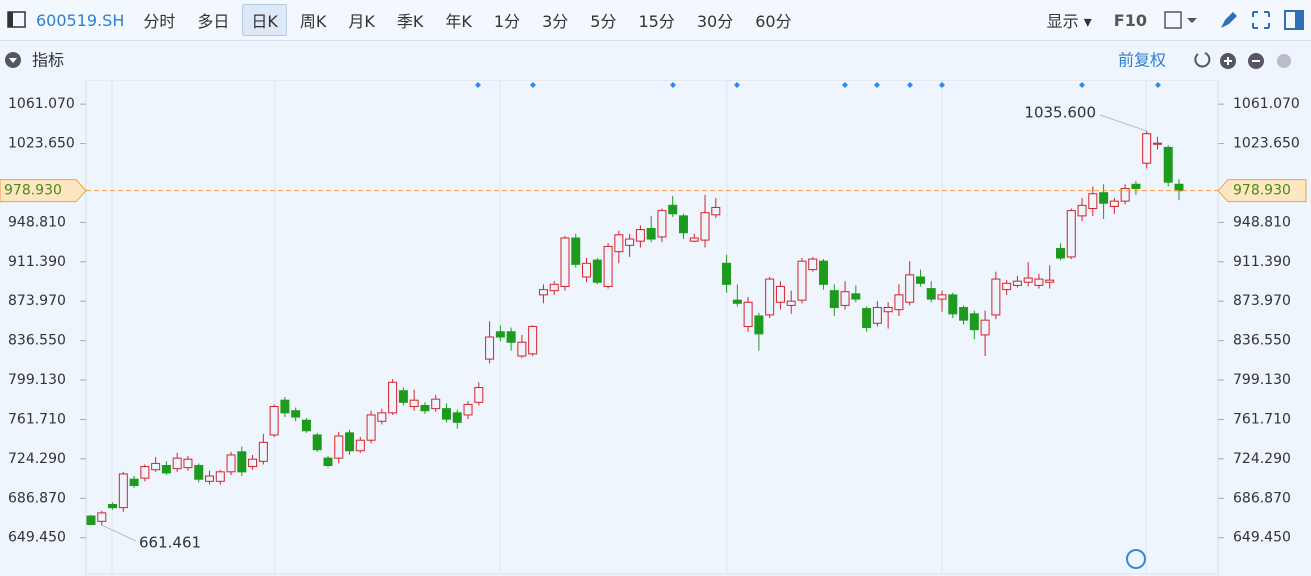  What do you see at coordinates (773, 21) in the screenshot?
I see `period-tab: 60分` at bounding box center [773, 21].